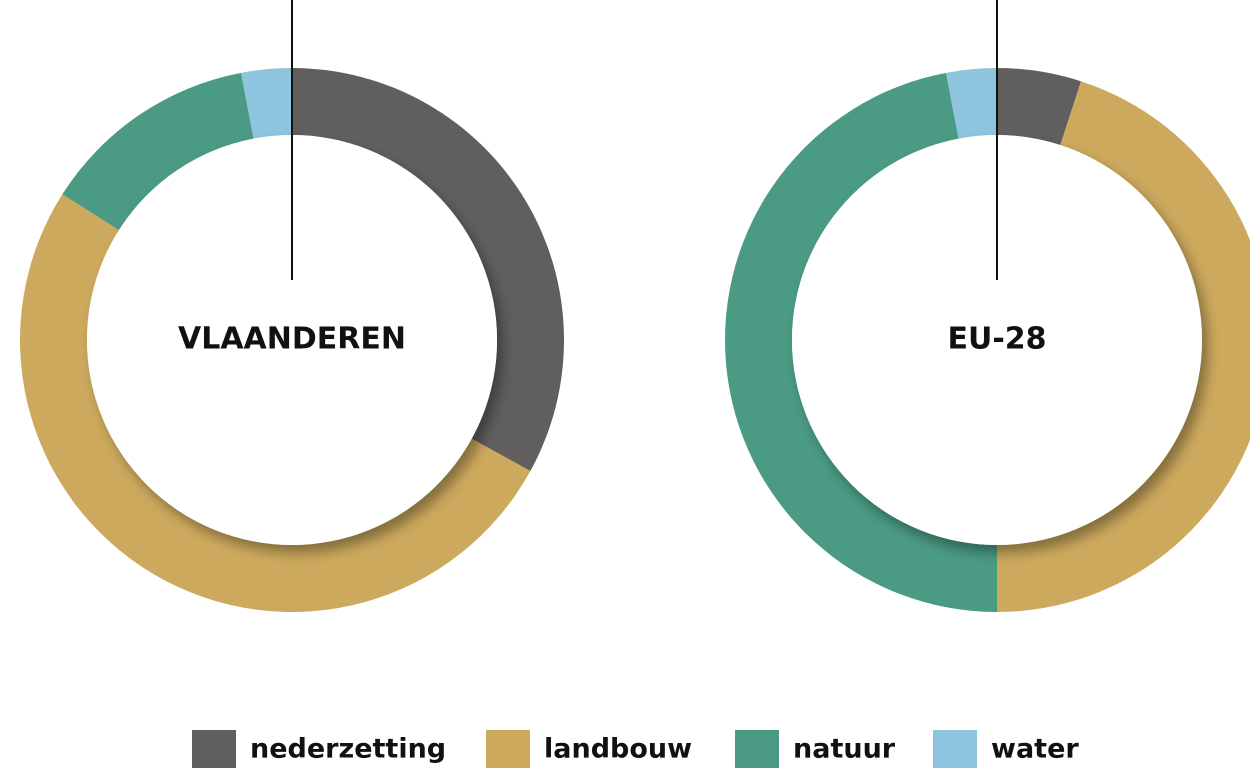  What do you see at coordinates (348, 749) in the screenshot?
I see `legend-label: nederzetting` at bounding box center [348, 749].